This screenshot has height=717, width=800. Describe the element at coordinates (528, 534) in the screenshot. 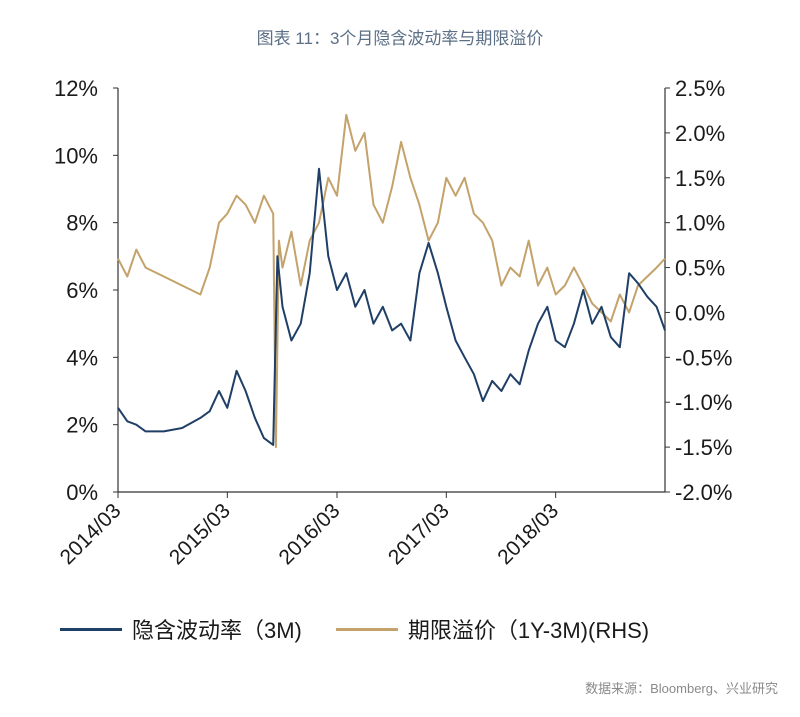

I see `x-tick-label: 2018/03` at that location.